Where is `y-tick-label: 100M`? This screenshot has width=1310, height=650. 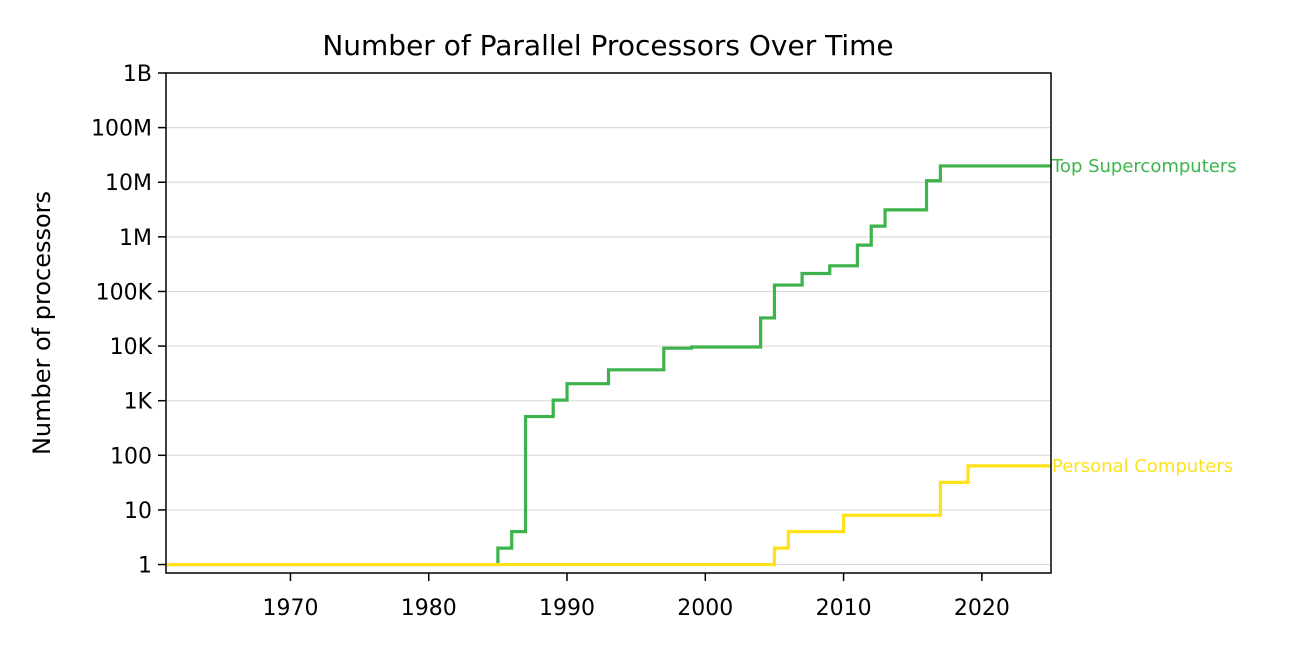
y-tick-label: 100M is located at coordinates (121, 129).